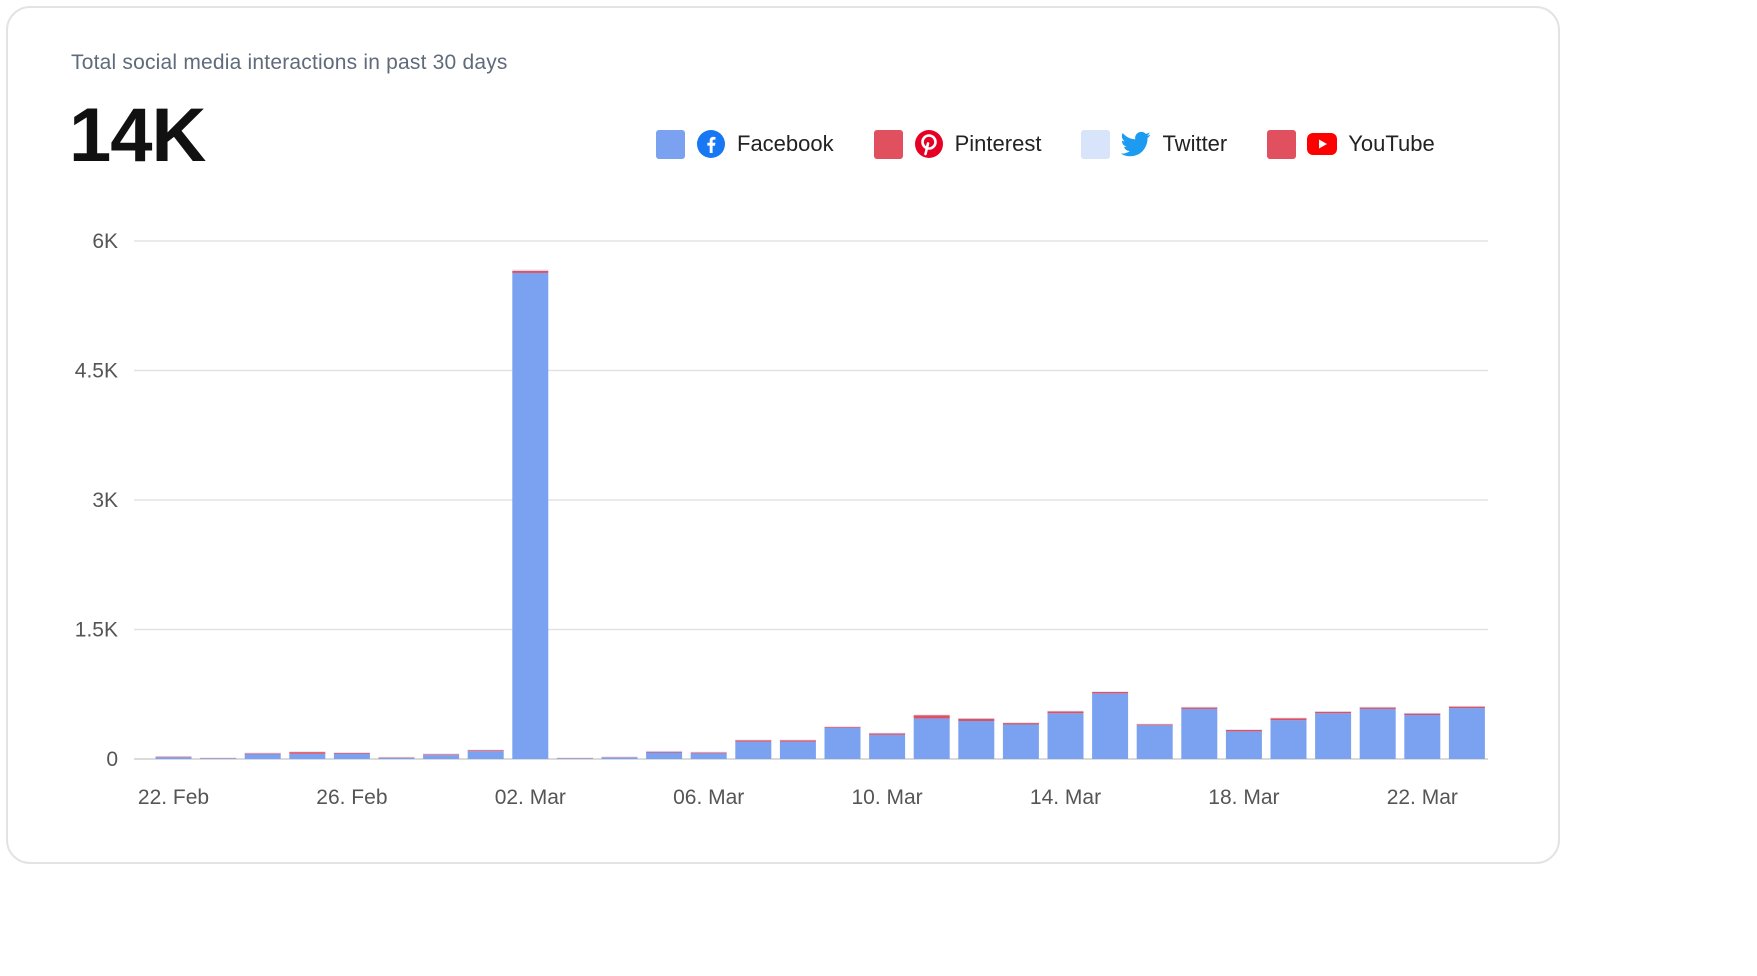 The width and height of the screenshot is (1757, 976). What do you see at coordinates (708, 797) in the screenshot?
I see `x-tick-label: 06. Mar` at bounding box center [708, 797].